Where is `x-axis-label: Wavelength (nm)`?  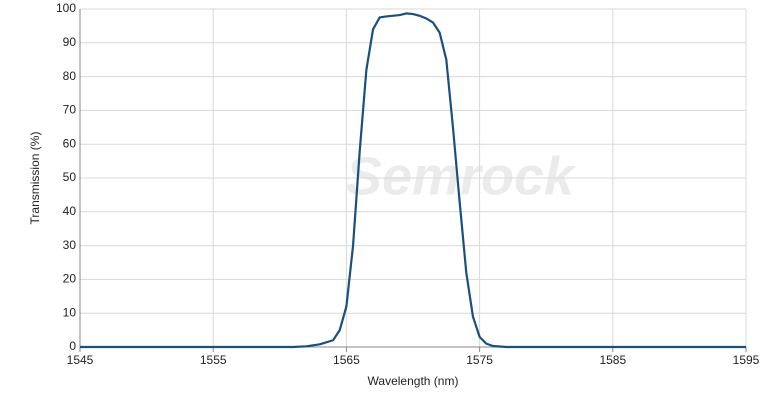 x-axis-label: Wavelength (nm) is located at coordinates (413, 381).